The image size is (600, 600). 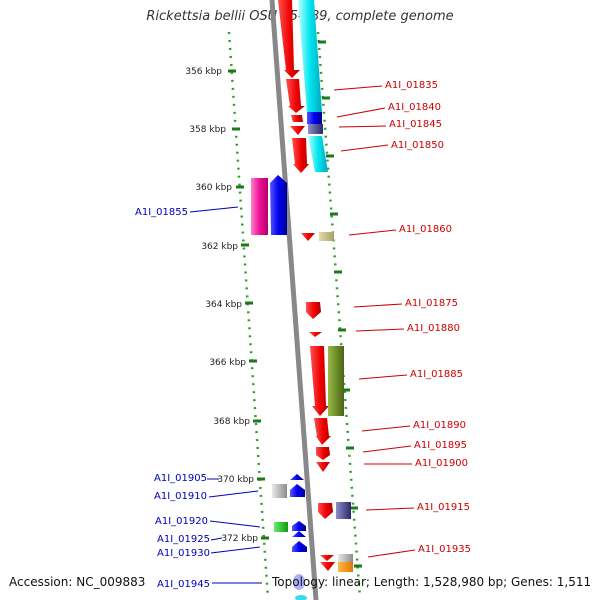 What do you see at coordinates (339, 315) in the screenshot?
I see `tick-track-right` at bounding box center [339, 315].